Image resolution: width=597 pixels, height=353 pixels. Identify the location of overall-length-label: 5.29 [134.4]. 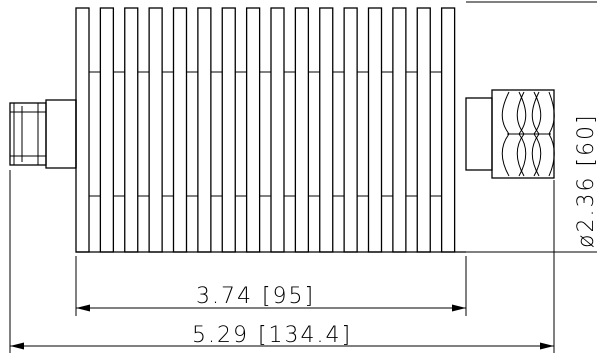
(272, 335).